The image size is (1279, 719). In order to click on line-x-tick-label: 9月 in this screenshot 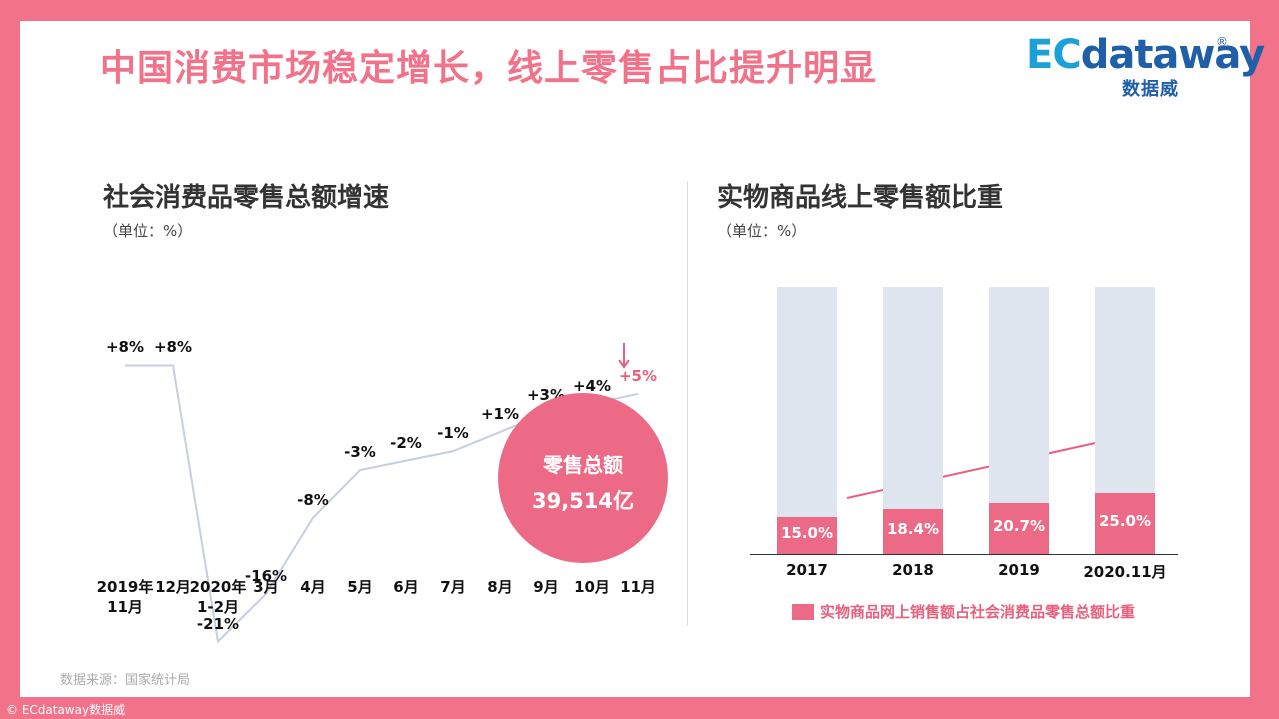, I will do `click(546, 587)`.